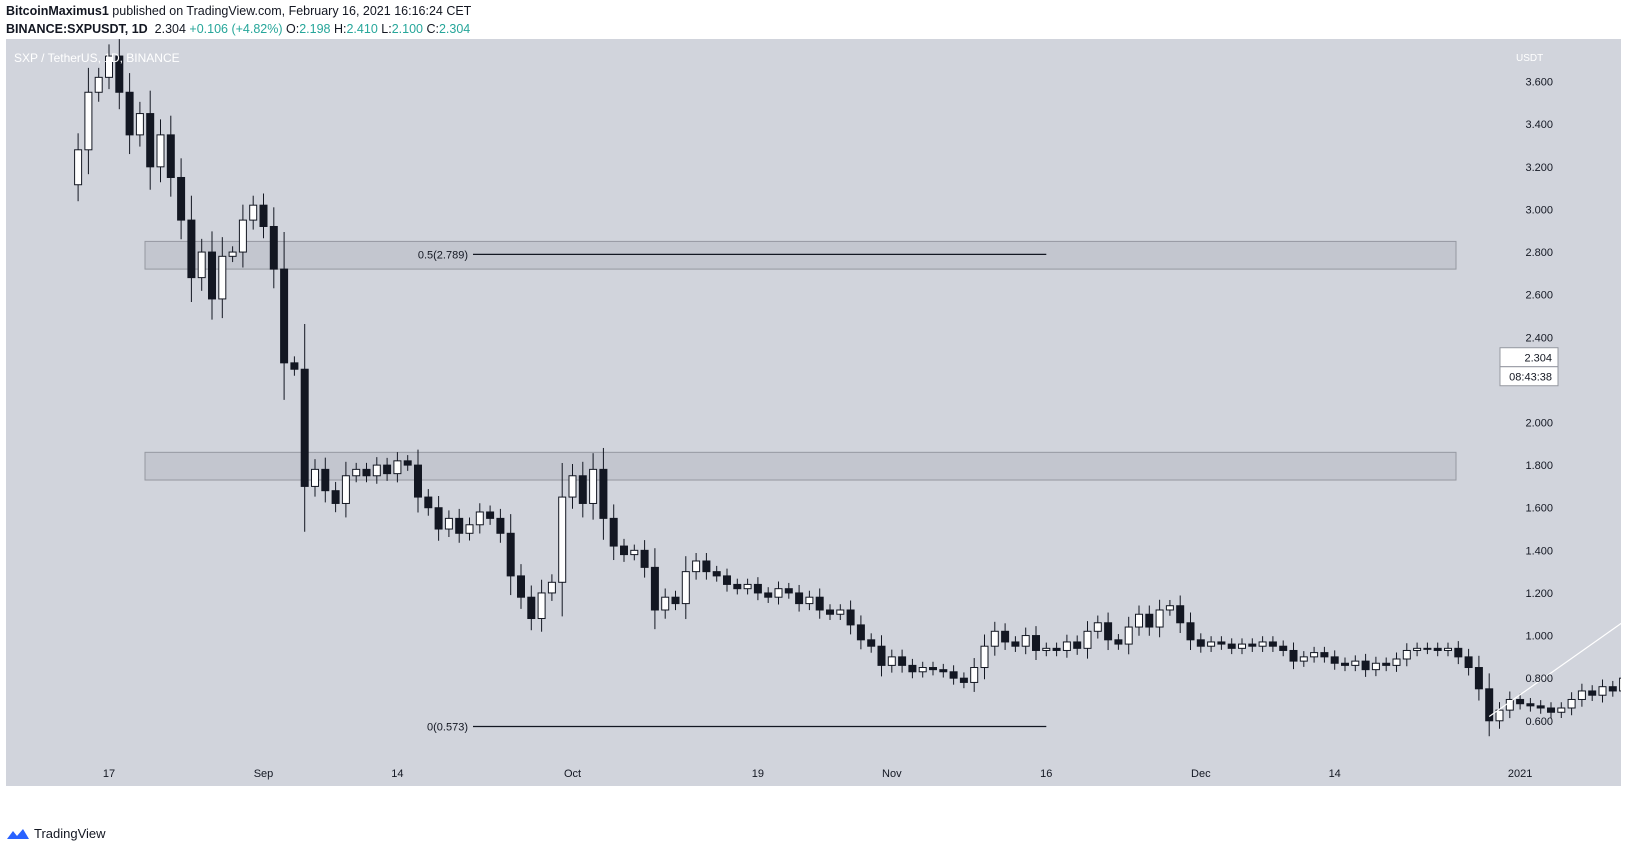  What do you see at coordinates (56, 833) in the screenshot?
I see `brand-footer: TradingView` at bounding box center [56, 833].